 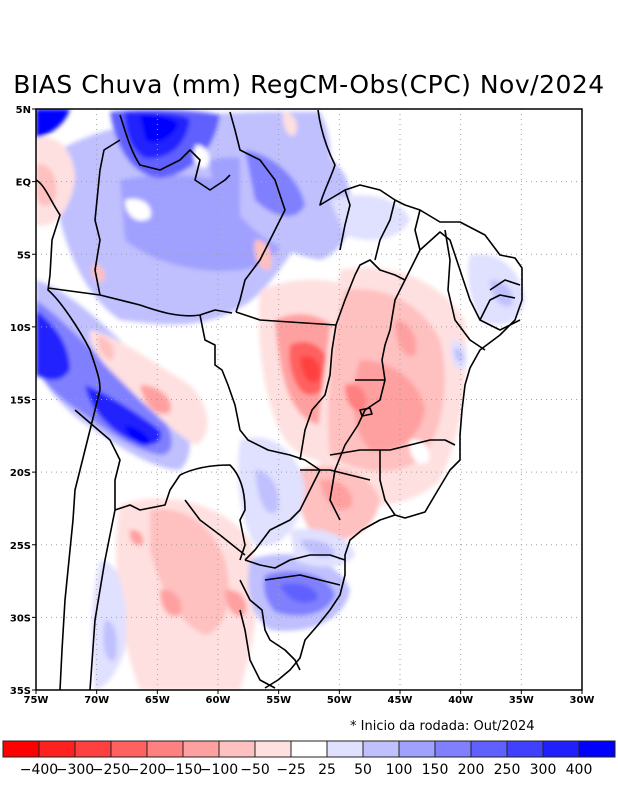 I want to click on colorbar-label: 200, so click(x=471, y=770).